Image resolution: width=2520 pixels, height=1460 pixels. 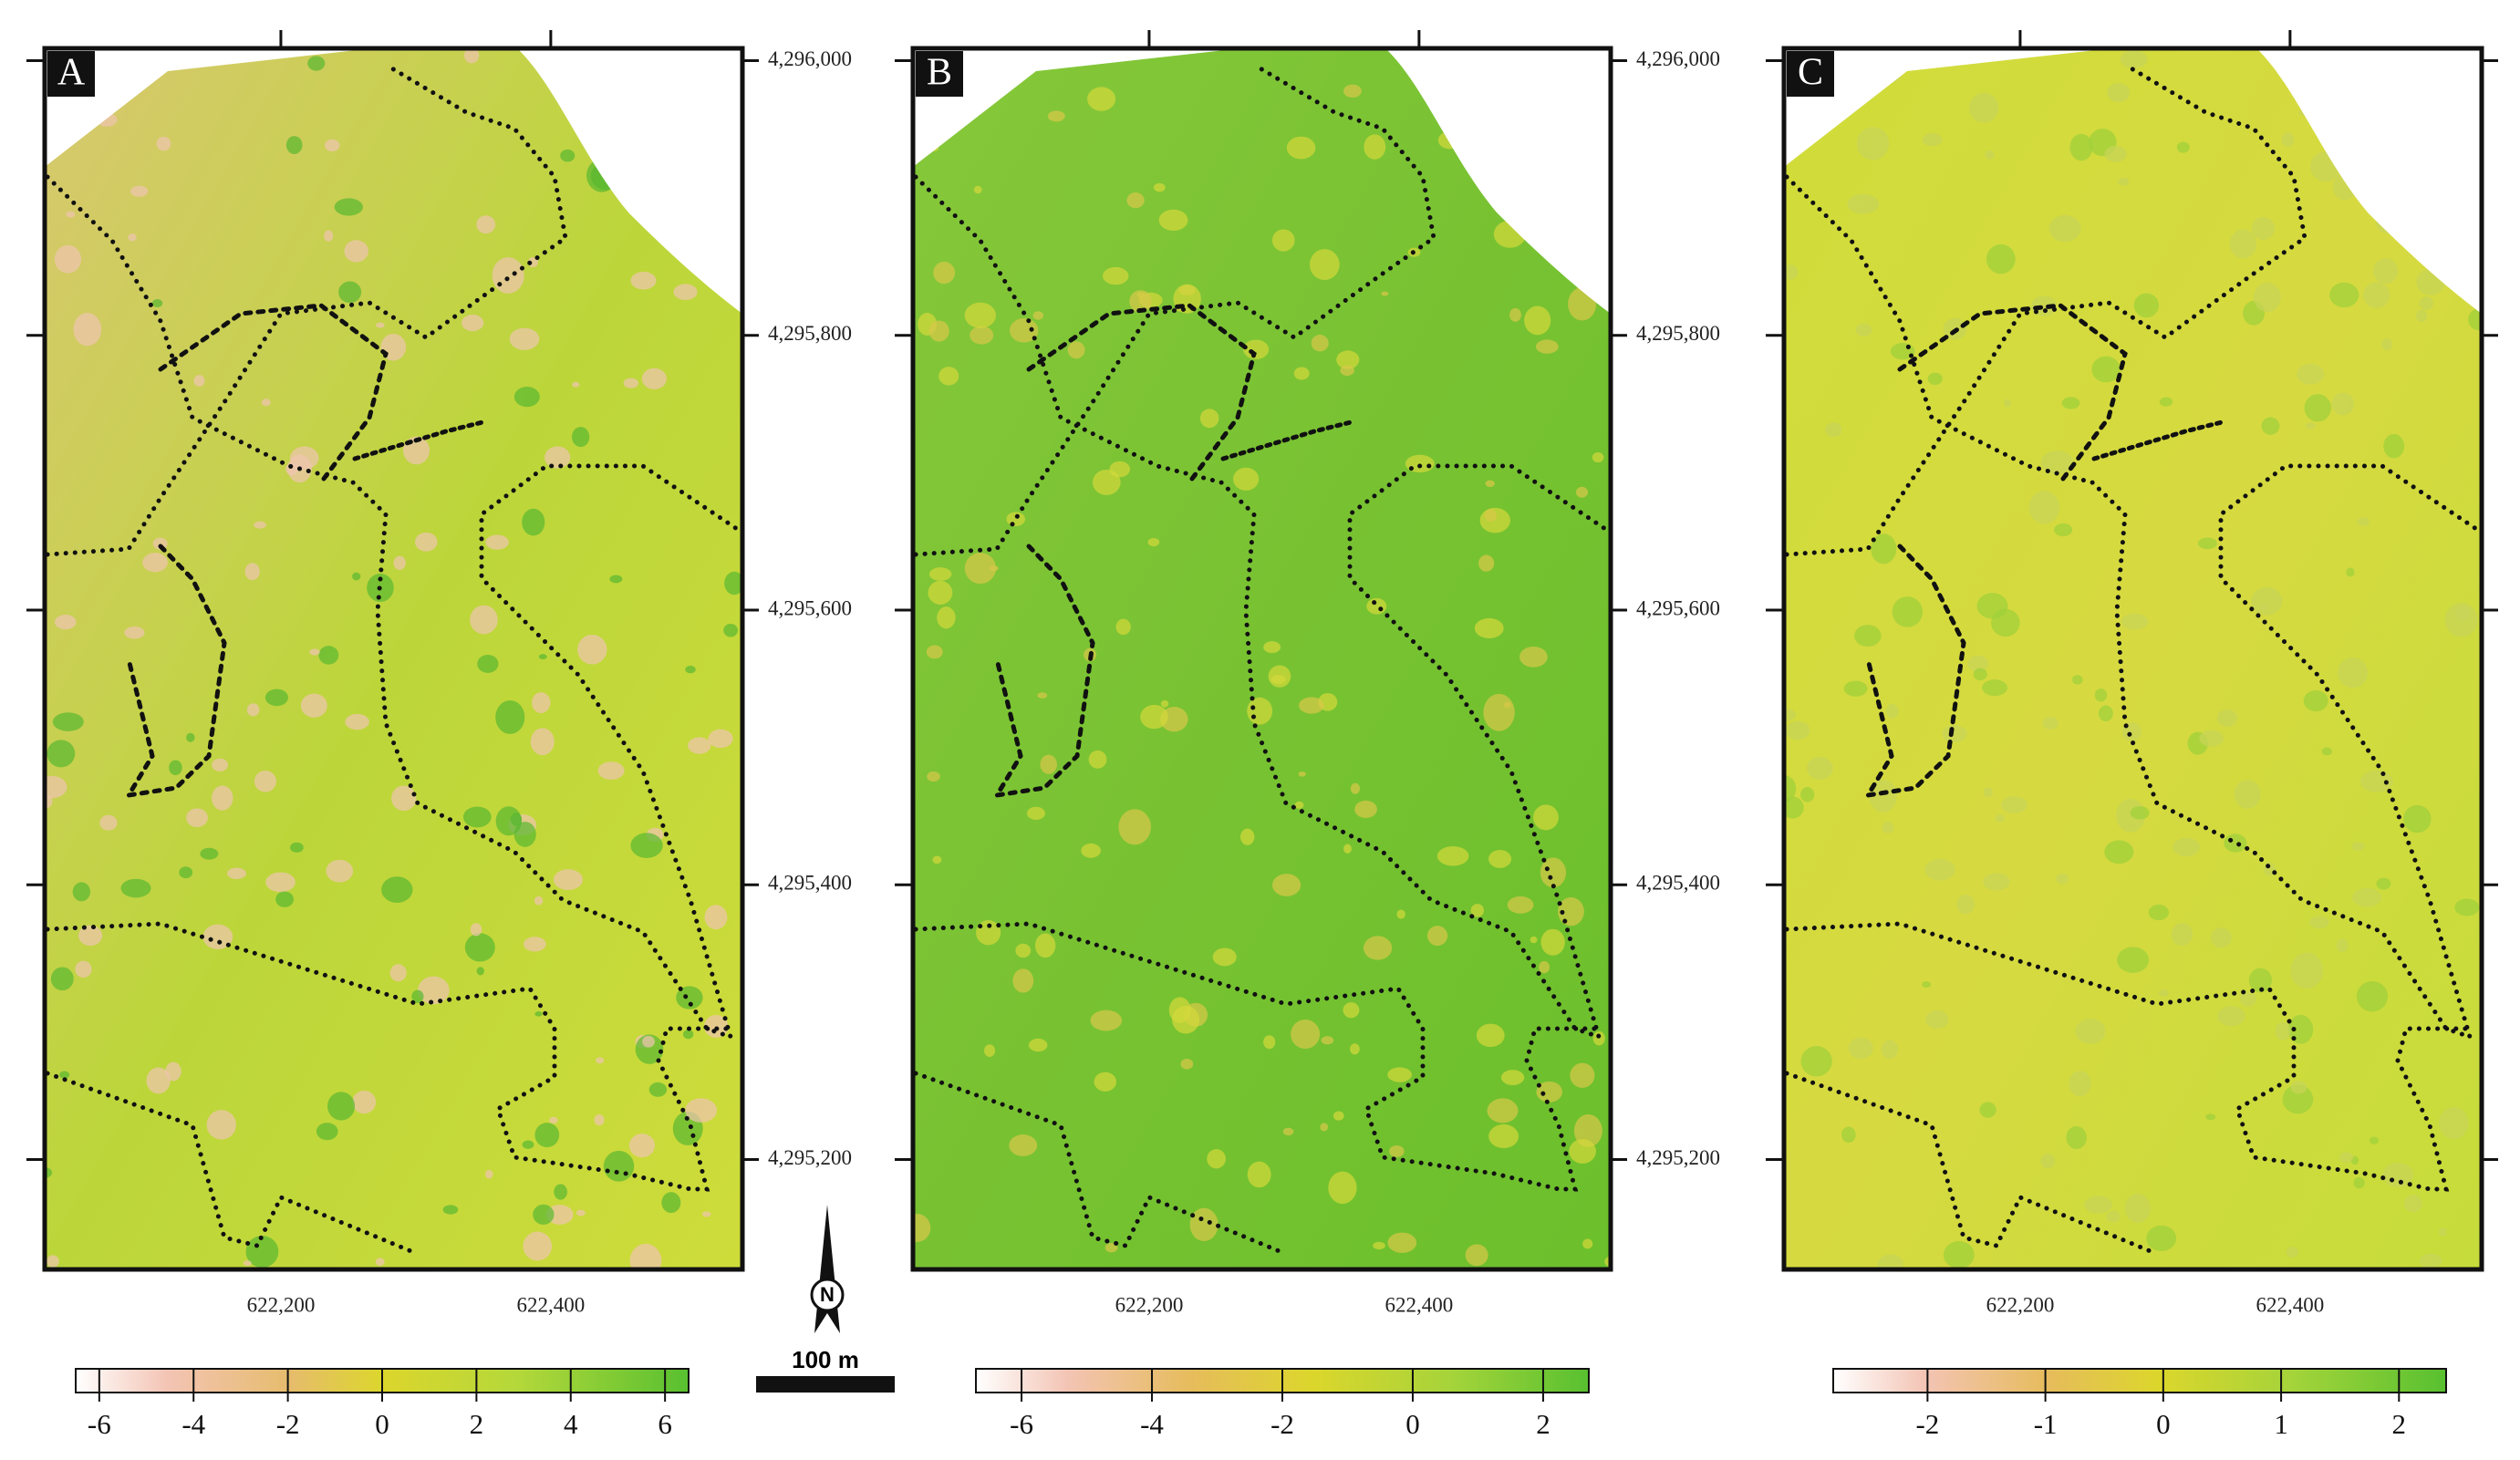 I want to click on panel-letter: C, so click(x=1810, y=73).